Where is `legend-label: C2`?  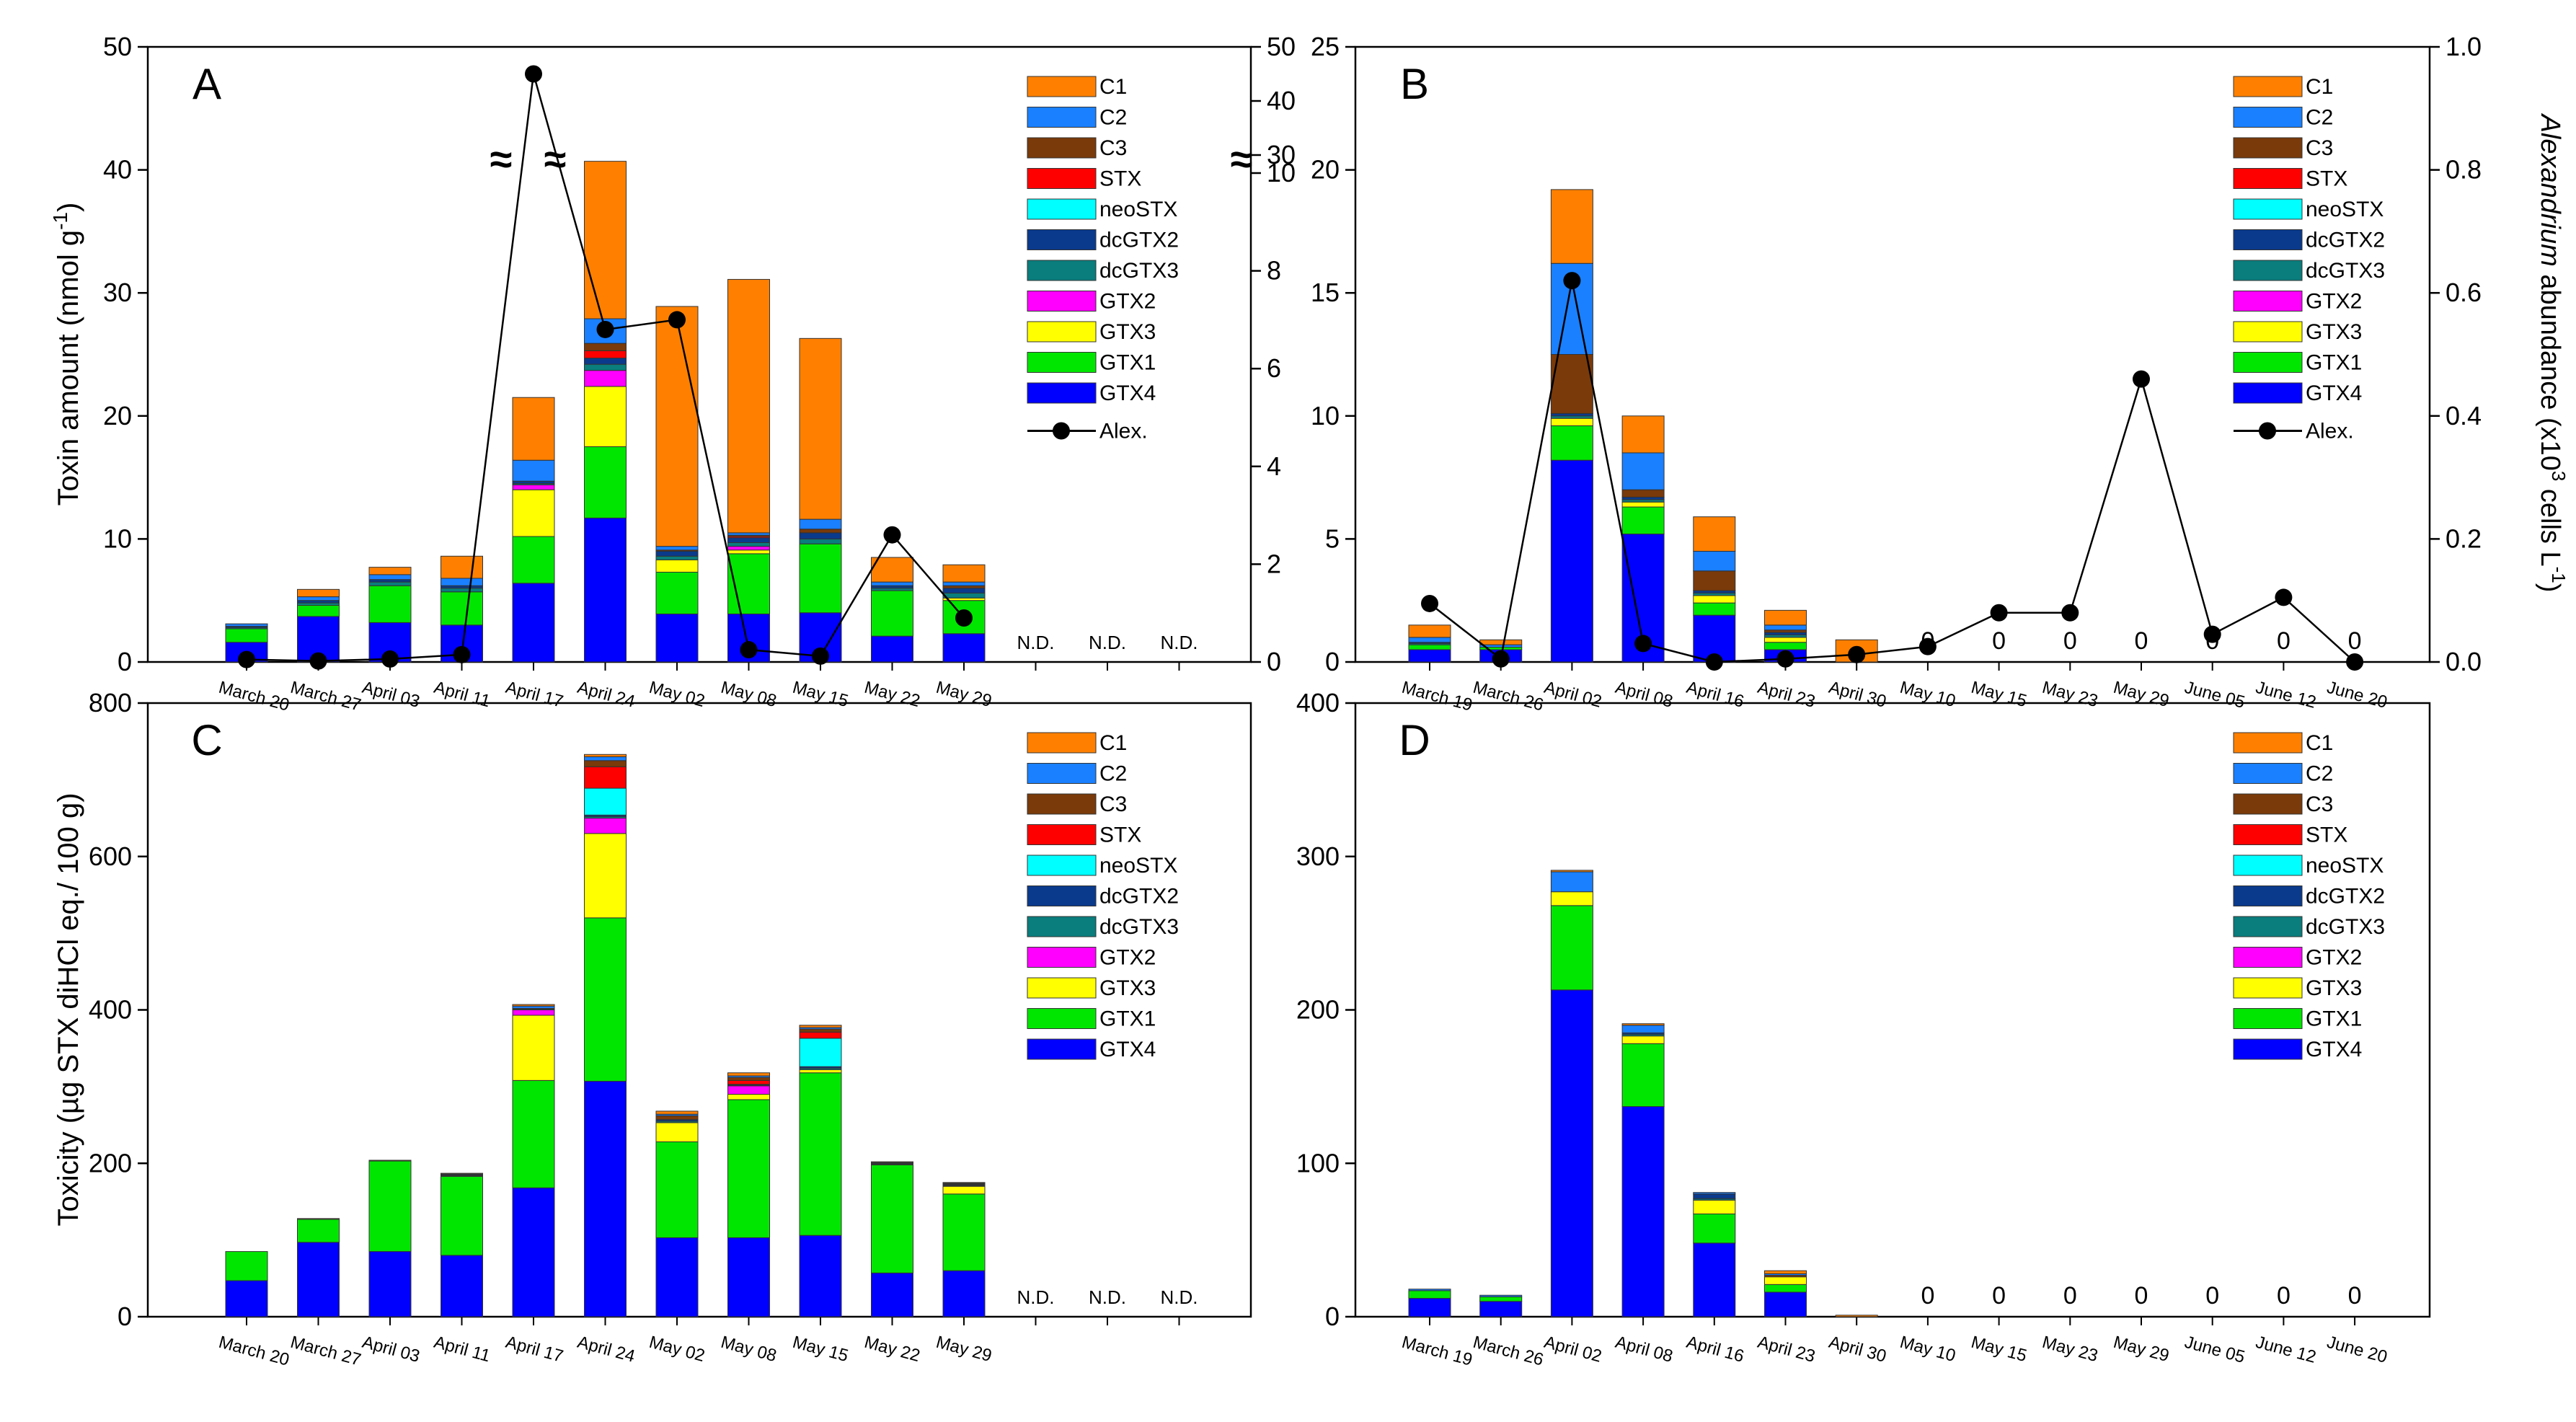
legend-label: C2 is located at coordinates (1113, 118).